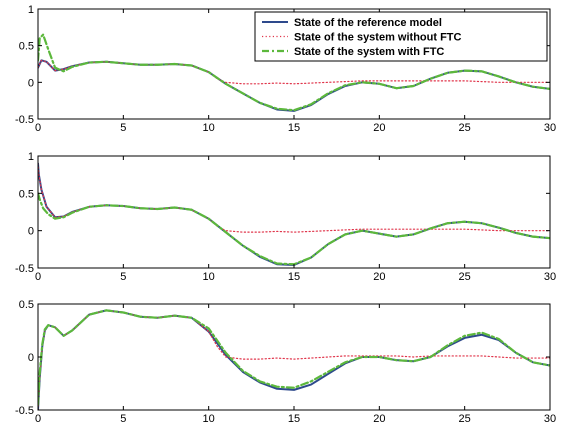  I want to click on legend-label-2: State of the system without FTC, so click(378, 38).